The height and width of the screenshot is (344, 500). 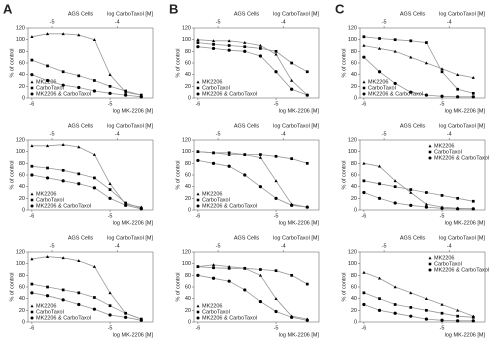 I want to click on x-tick-label: -5, so click(x=276, y=104).